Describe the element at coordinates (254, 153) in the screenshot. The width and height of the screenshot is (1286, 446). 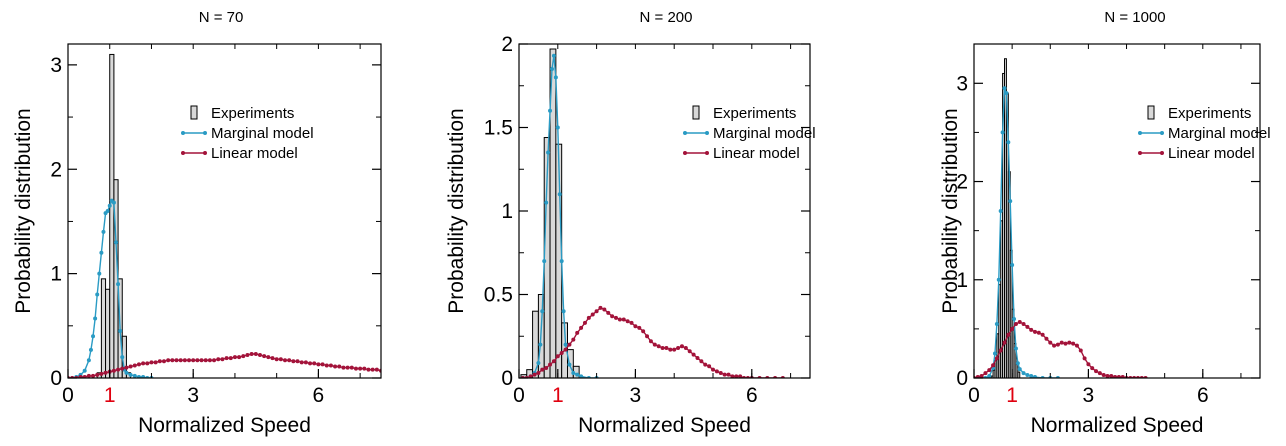
I see `legend-entry: Linear model` at that location.